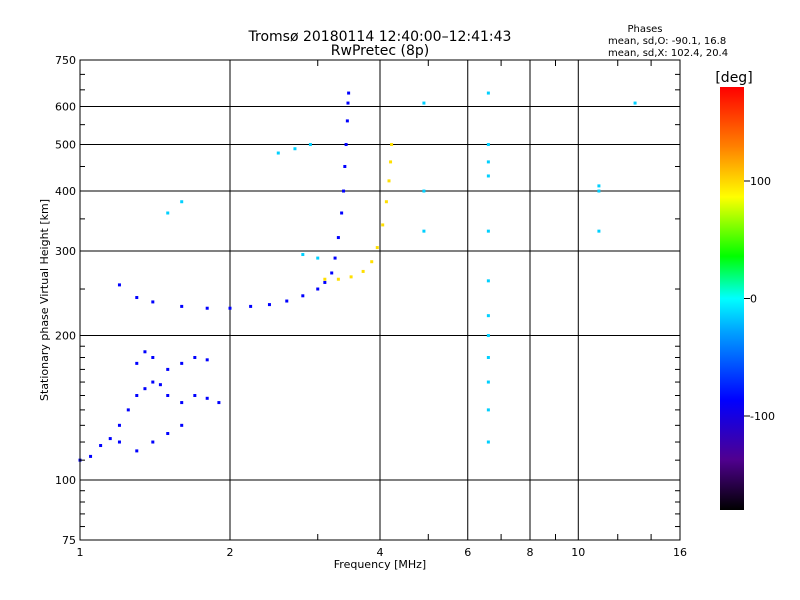 The image size is (800, 600). Describe the element at coordinates (578, 552) in the screenshot. I see `x-tick-label: 10` at that location.